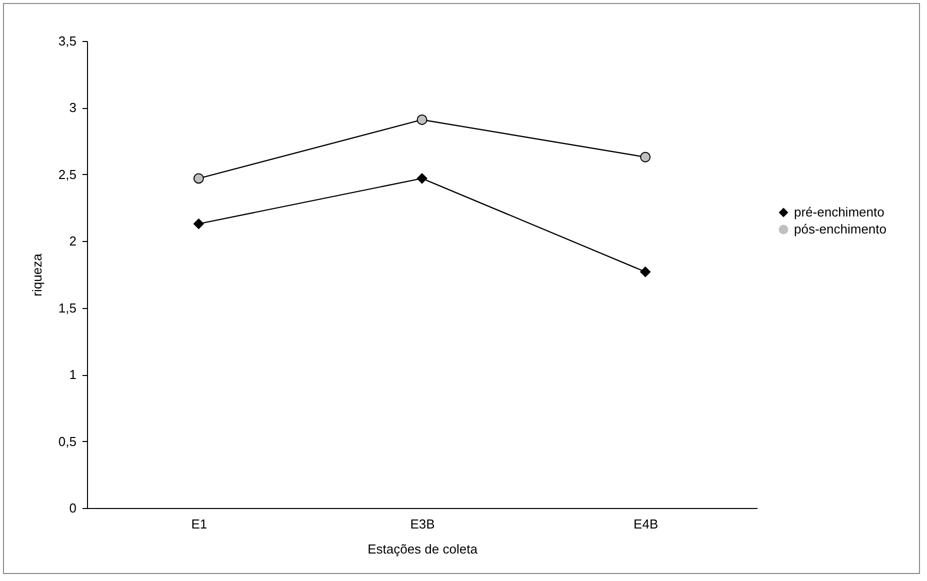 The height and width of the screenshot is (581, 927). What do you see at coordinates (67, 41) in the screenshot?
I see `y-tick-label: 3,5` at bounding box center [67, 41].